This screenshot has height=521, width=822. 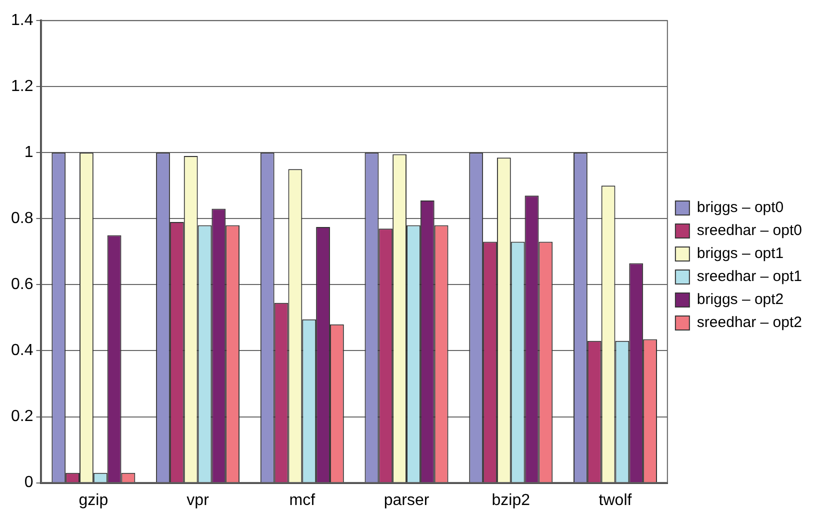 What do you see at coordinates (198, 500) in the screenshot?
I see `x-tick-label: vpr` at bounding box center [198, 500].